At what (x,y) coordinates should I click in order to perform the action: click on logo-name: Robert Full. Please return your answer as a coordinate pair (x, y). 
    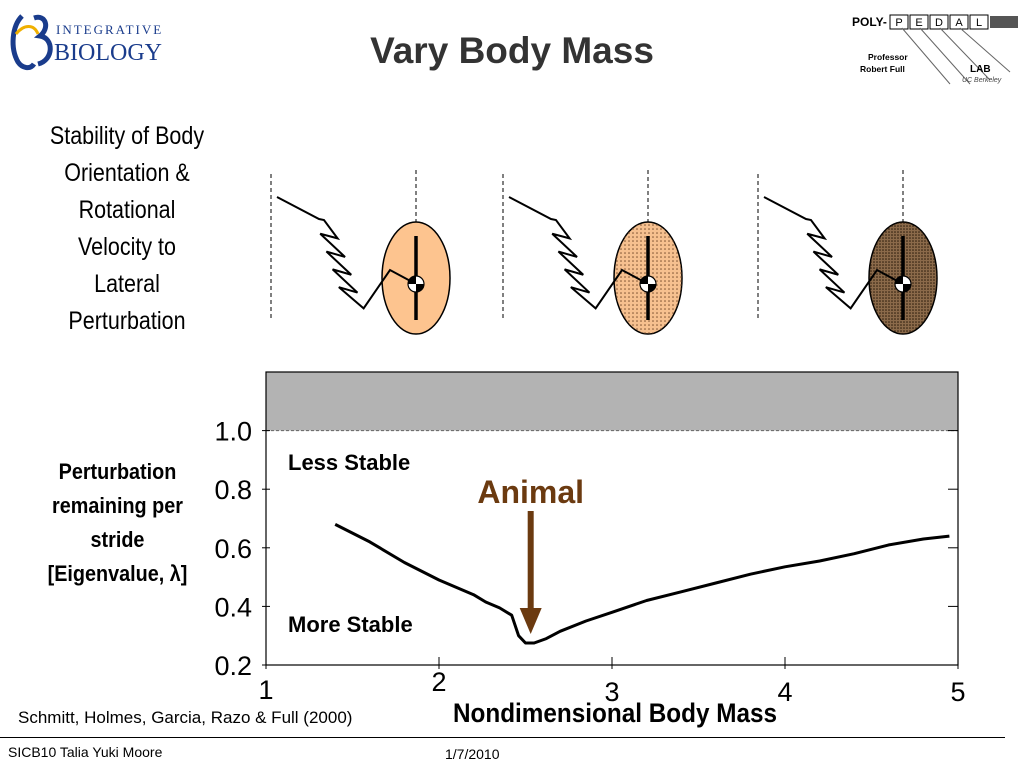
    Looking at the image, I should click on (882, 69).